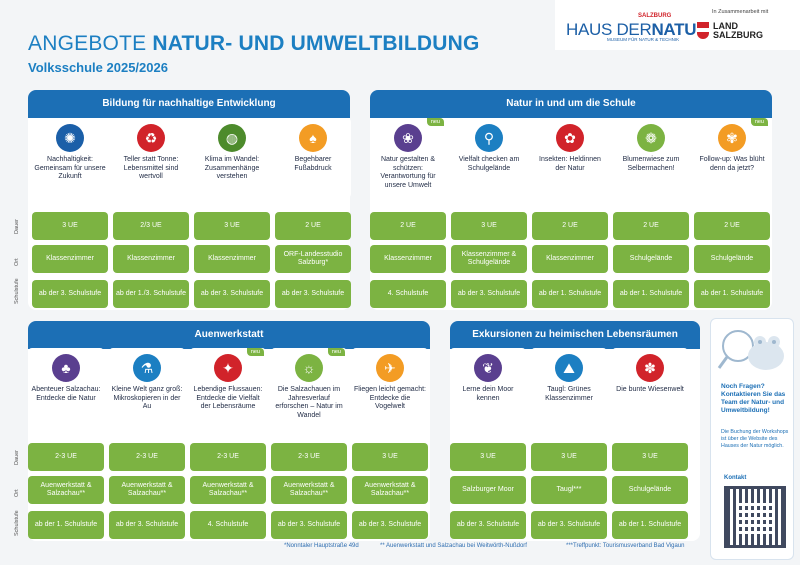  Describe the element at coordinates (488, 388) in the screenshot. I see `offer-card: ❦ Lerne dein Moor kennen` at that location.